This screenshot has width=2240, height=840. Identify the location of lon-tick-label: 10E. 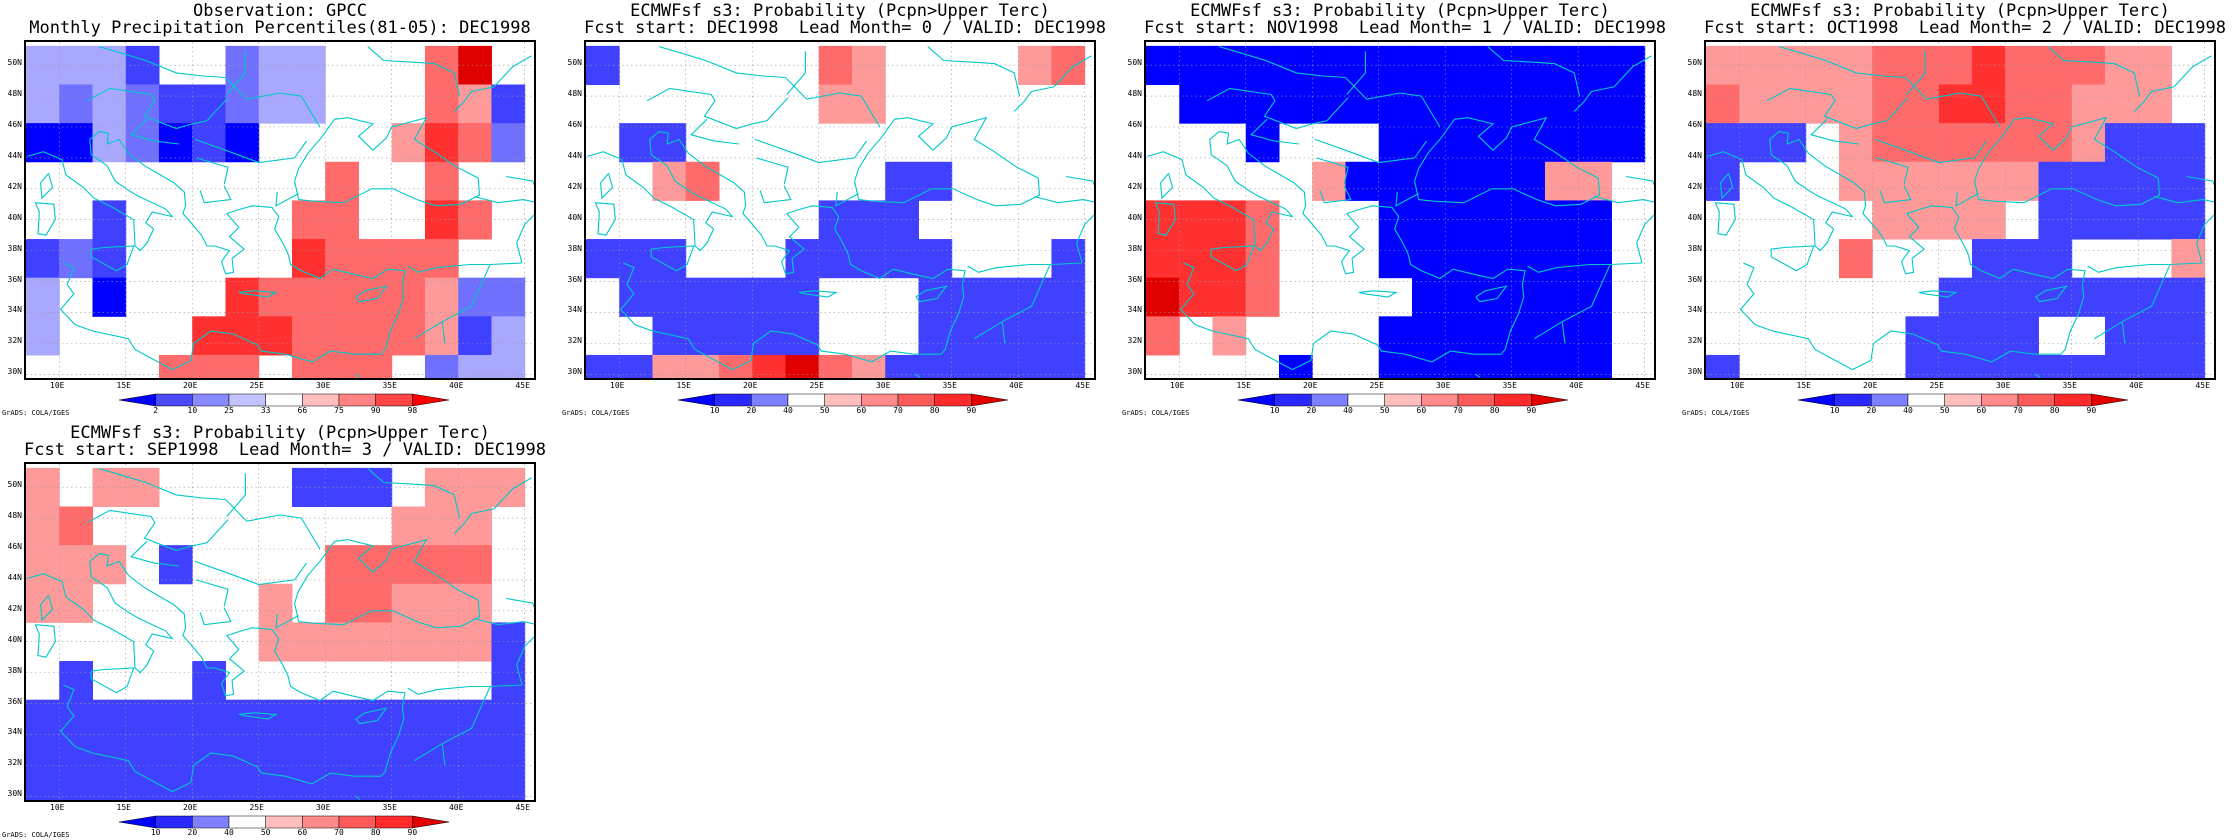
(57, 807).